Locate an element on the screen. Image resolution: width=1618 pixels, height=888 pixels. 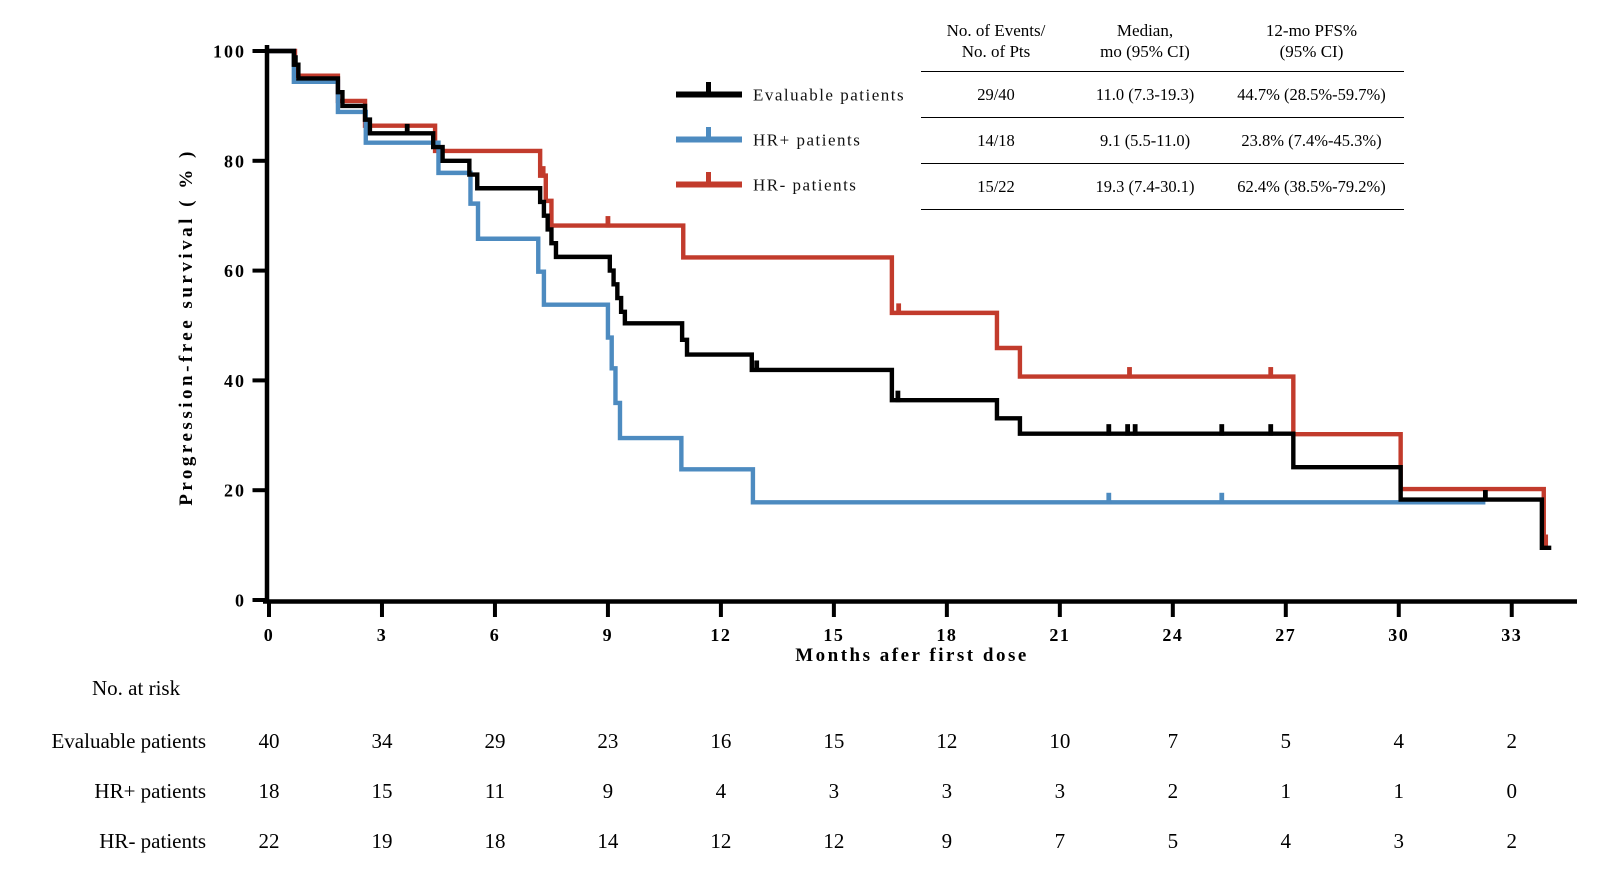
stats-col-pfs-header: 12-mo PFS% (95% CI) is located at coordinates (1311, 41).